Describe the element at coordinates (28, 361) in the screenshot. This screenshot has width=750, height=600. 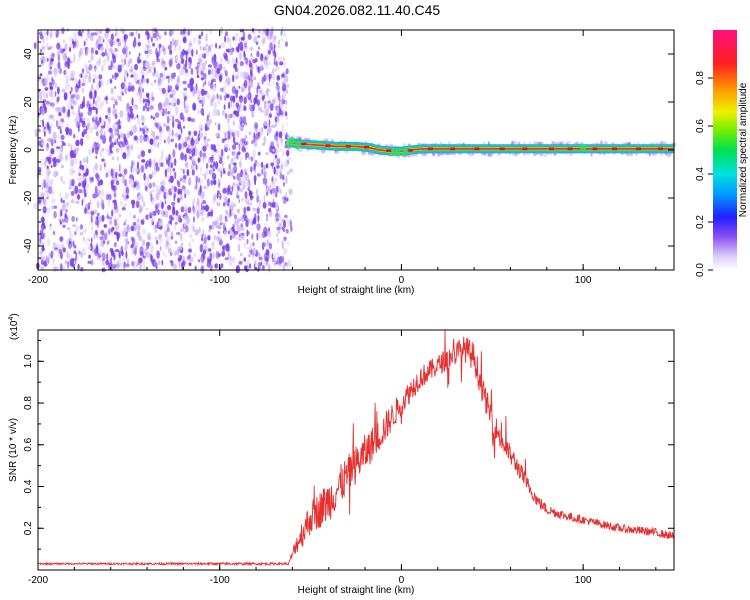
I see `y-tick-label: 1.0` at that location.